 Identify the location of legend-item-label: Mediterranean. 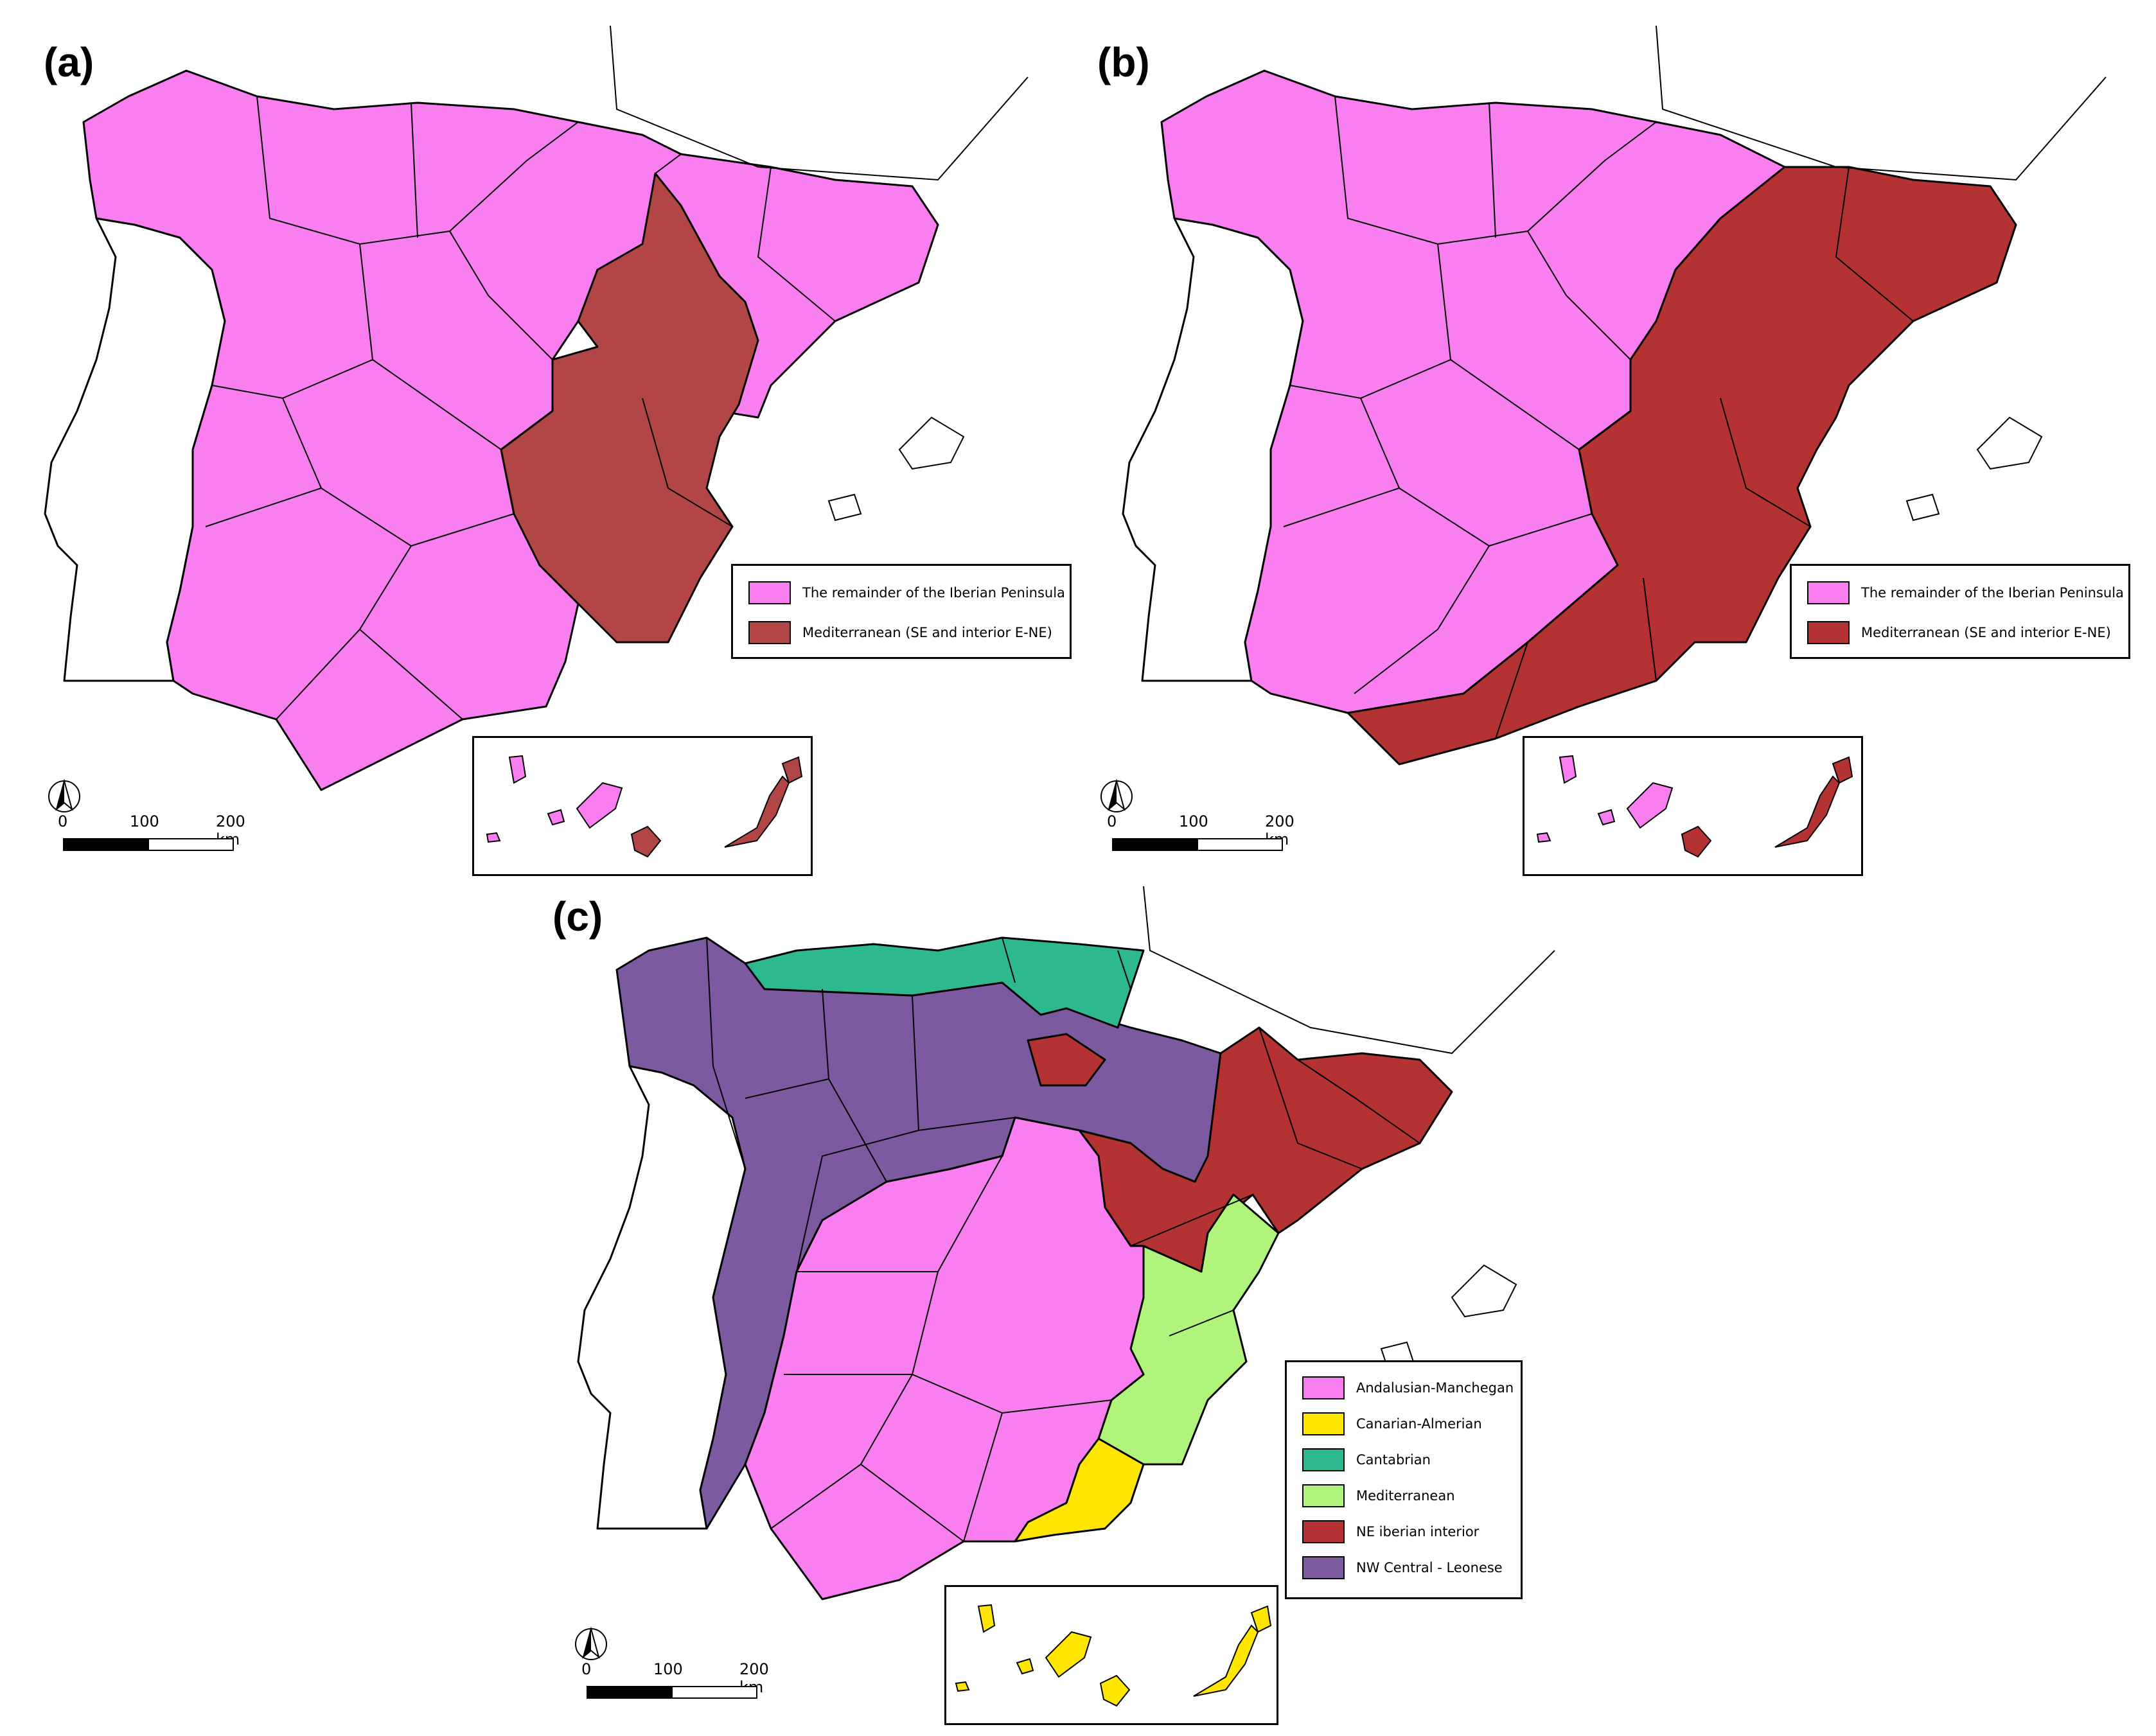
(1405, 1496).